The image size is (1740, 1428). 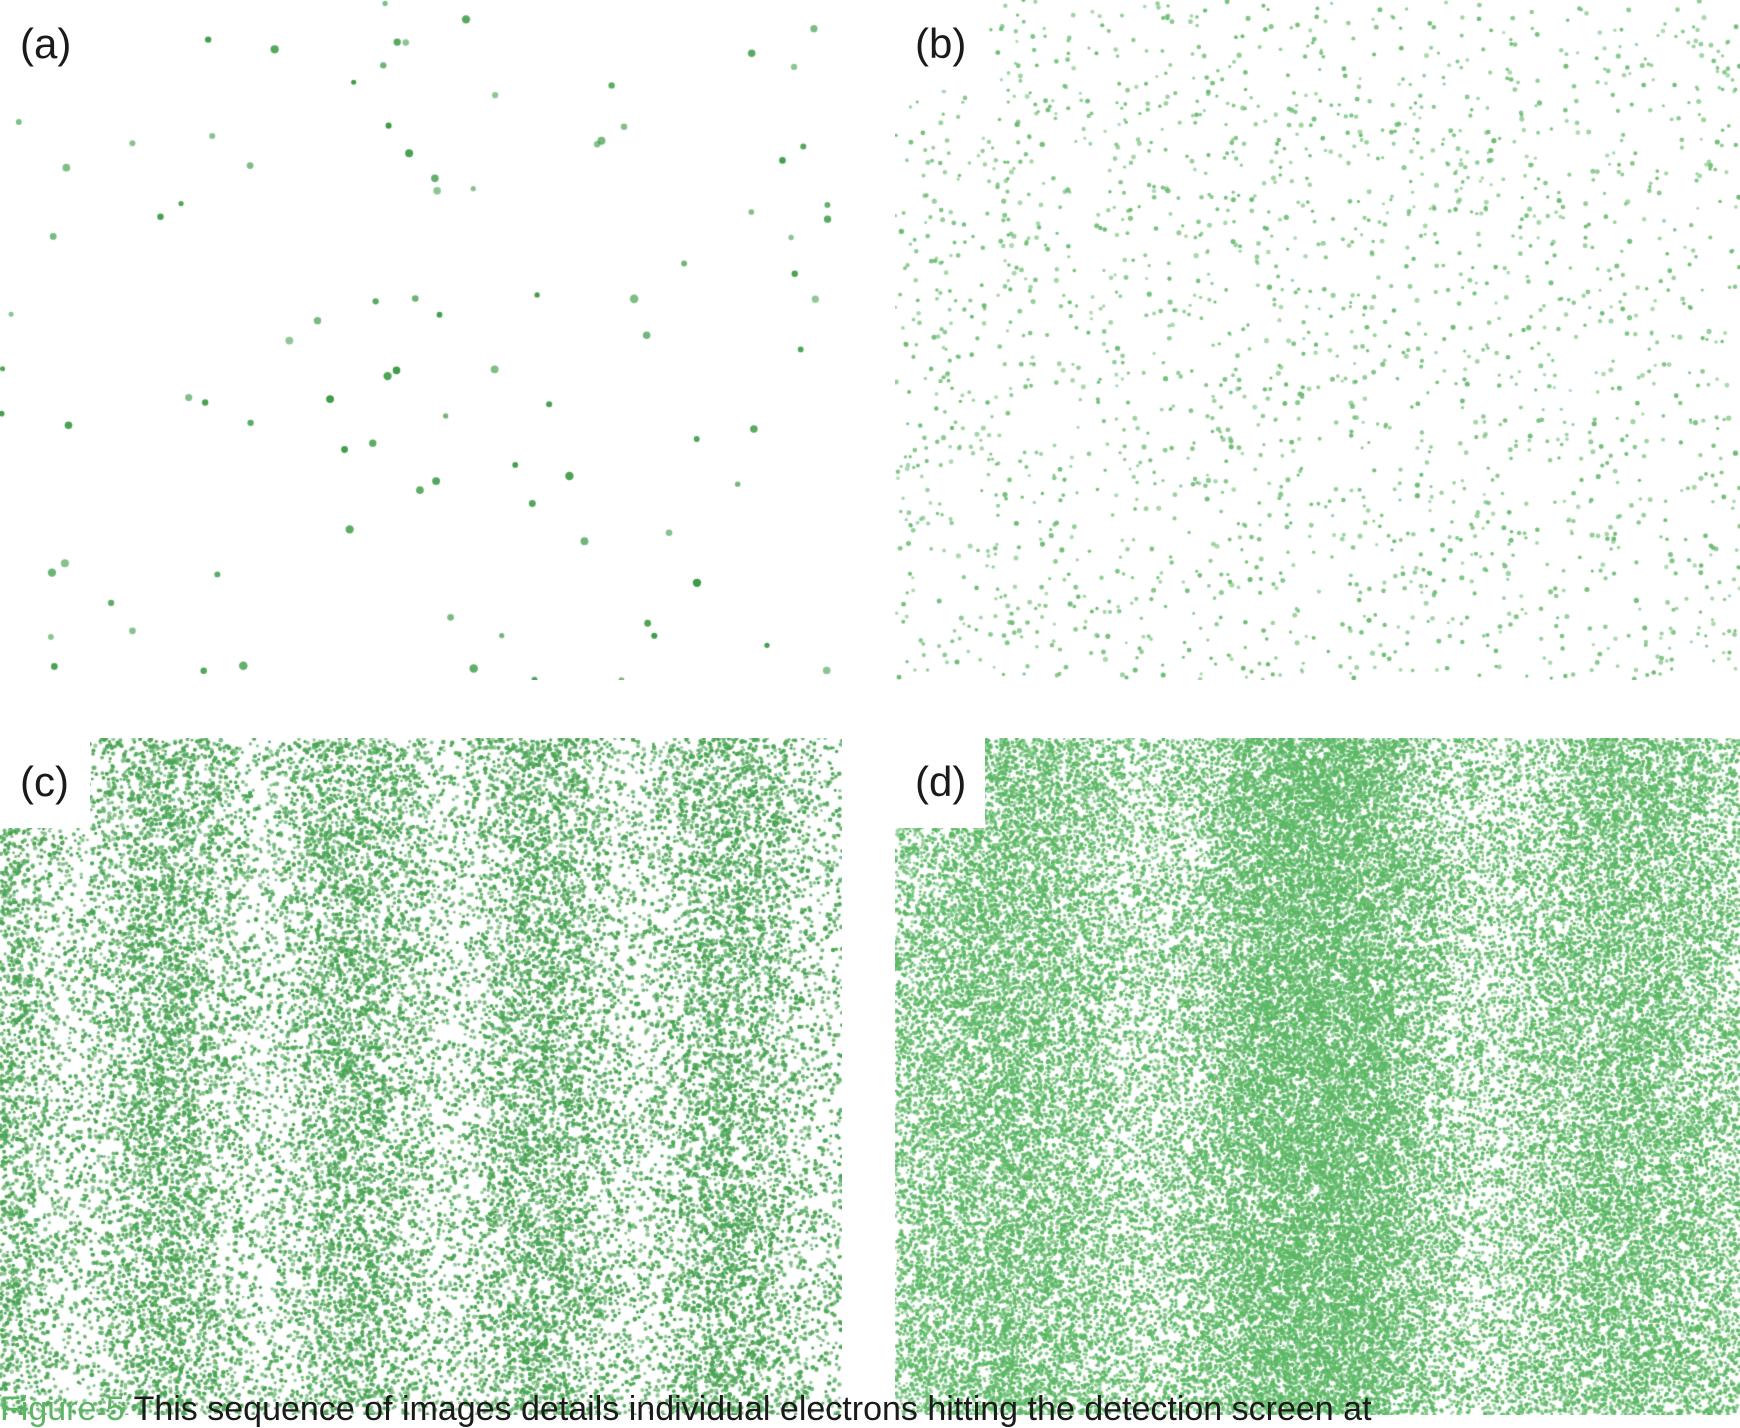 What do you see at coordinates (940, 45) in the screenshot?
I see `panel-b-label: (b)` at bounding box center [940, 45].